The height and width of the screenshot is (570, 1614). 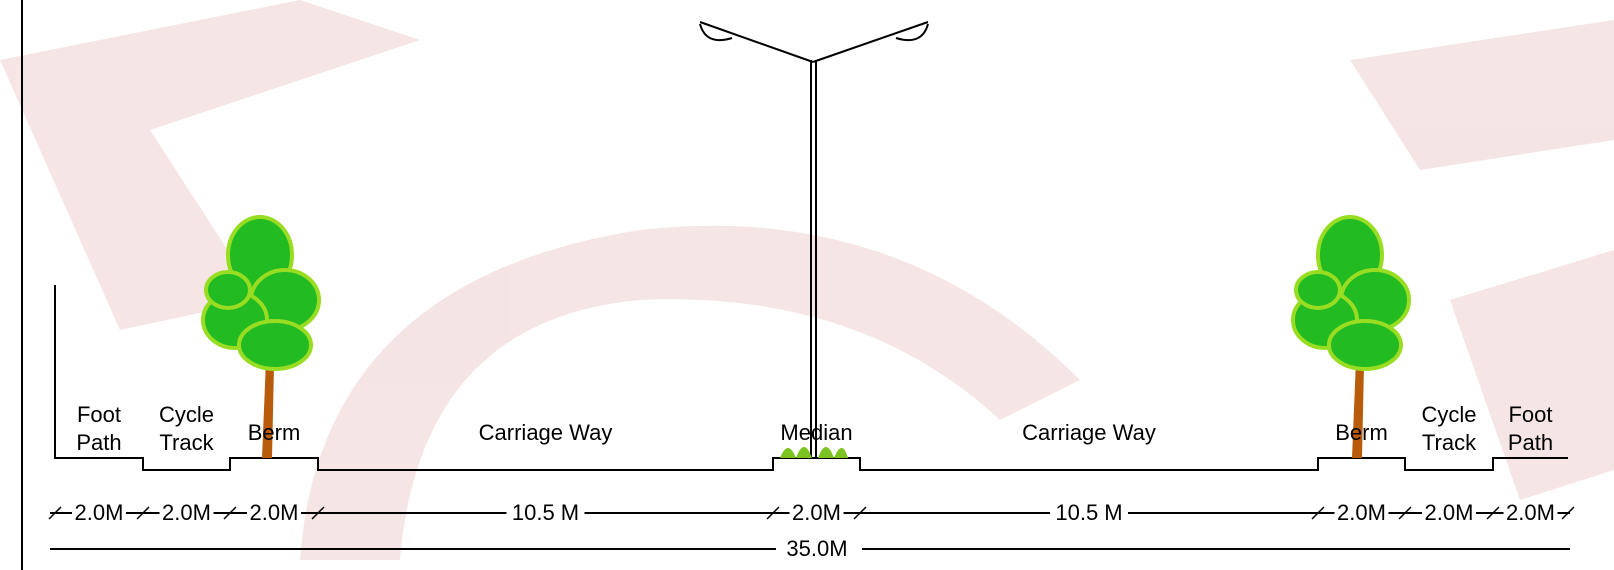 I want to click on section-label: Median, so click(x=816, y=432).